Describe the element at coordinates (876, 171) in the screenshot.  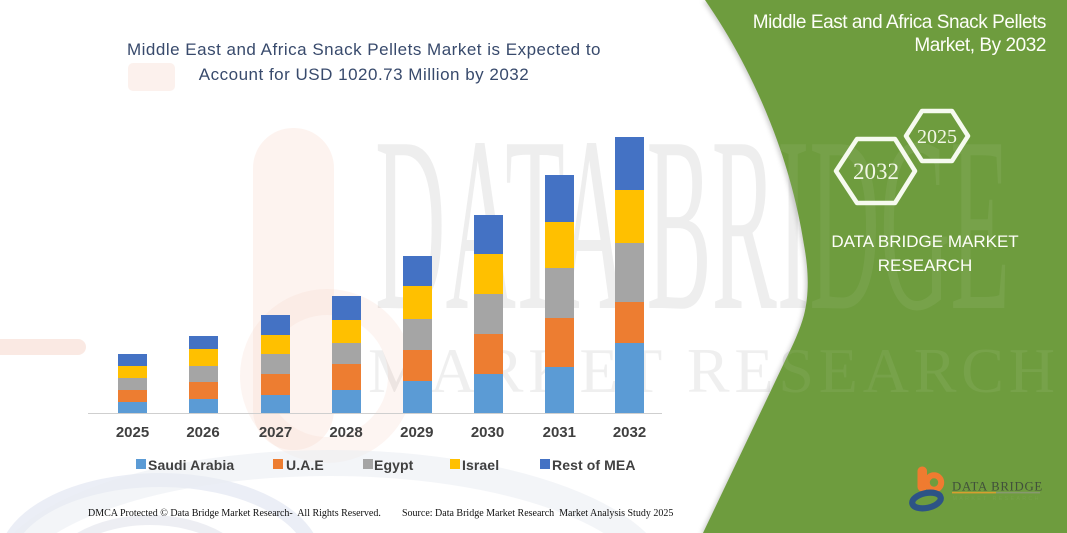
I see `svg-text: 2032` at that location.